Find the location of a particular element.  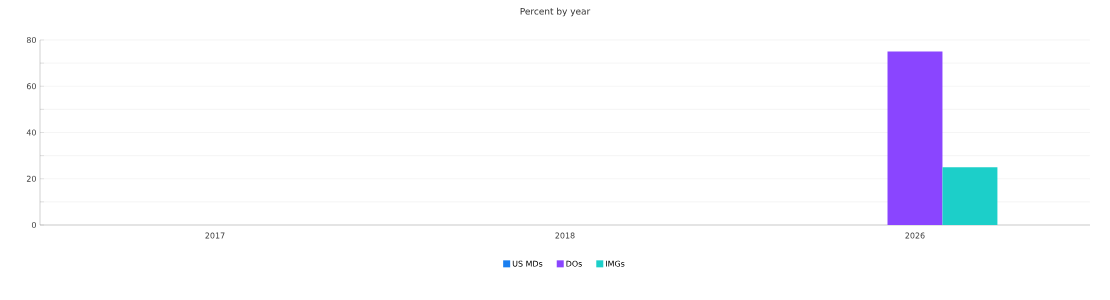

chart-title: Percent by year is located at coordinates (555, 12).